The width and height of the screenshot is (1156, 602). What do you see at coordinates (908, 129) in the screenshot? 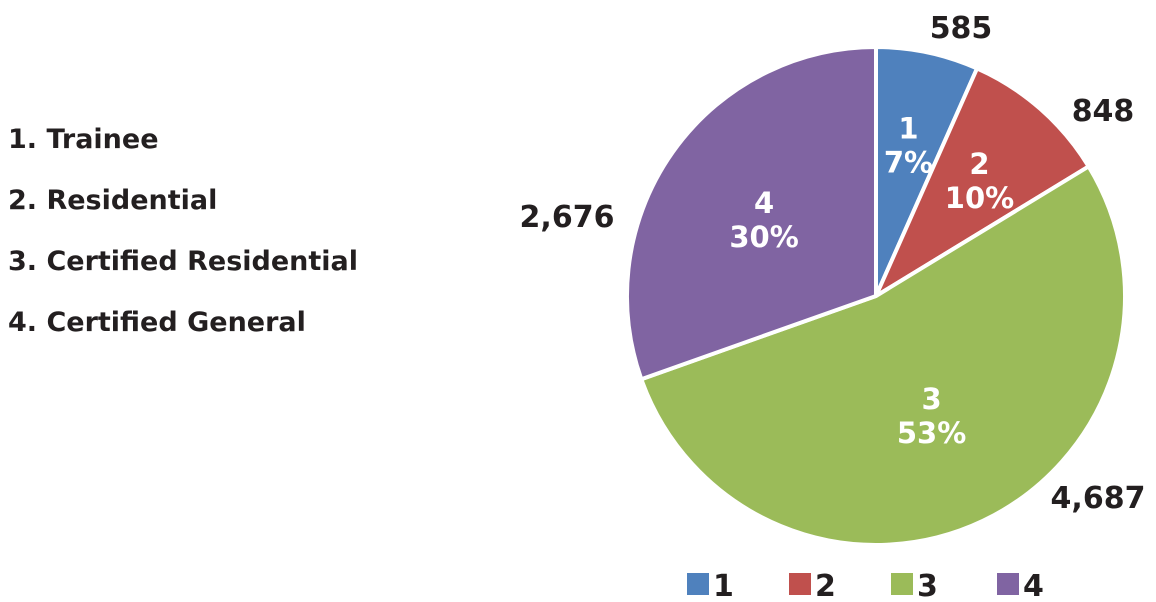
I see `slice-number-label-1: 1` at bounding box center [908, 129].